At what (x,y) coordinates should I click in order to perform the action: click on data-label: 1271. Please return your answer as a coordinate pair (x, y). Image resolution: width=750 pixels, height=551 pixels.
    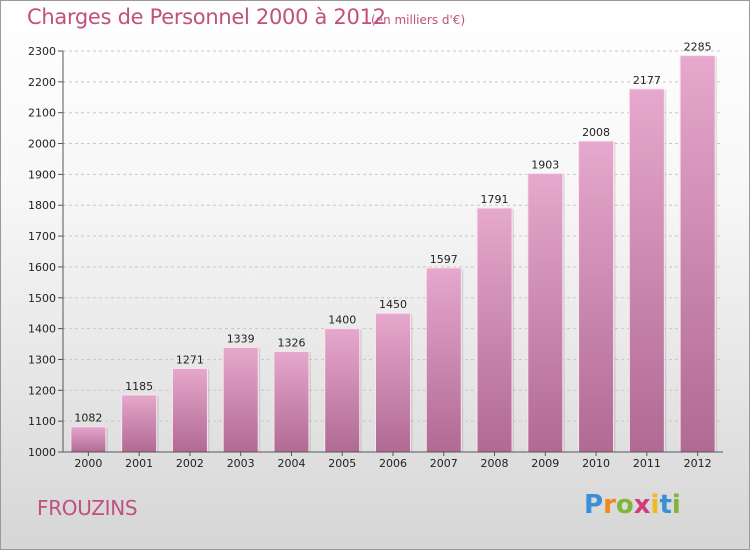
    Looking at the image, I should click on (190, 359).